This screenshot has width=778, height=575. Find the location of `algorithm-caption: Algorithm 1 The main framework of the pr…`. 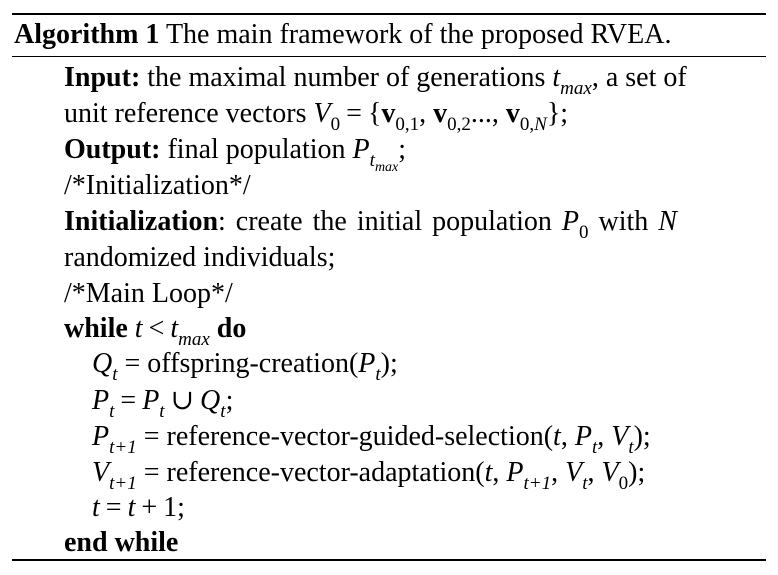

algorithm-caption: Algorithm 1 The main framework of the pr… is located at coordinates (342, 35).